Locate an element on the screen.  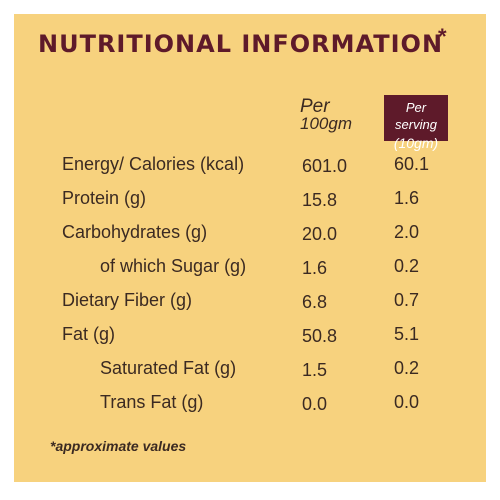
table-row-fat: Fat (g) 50.8 5.1 is located at coordinates (250, 335).